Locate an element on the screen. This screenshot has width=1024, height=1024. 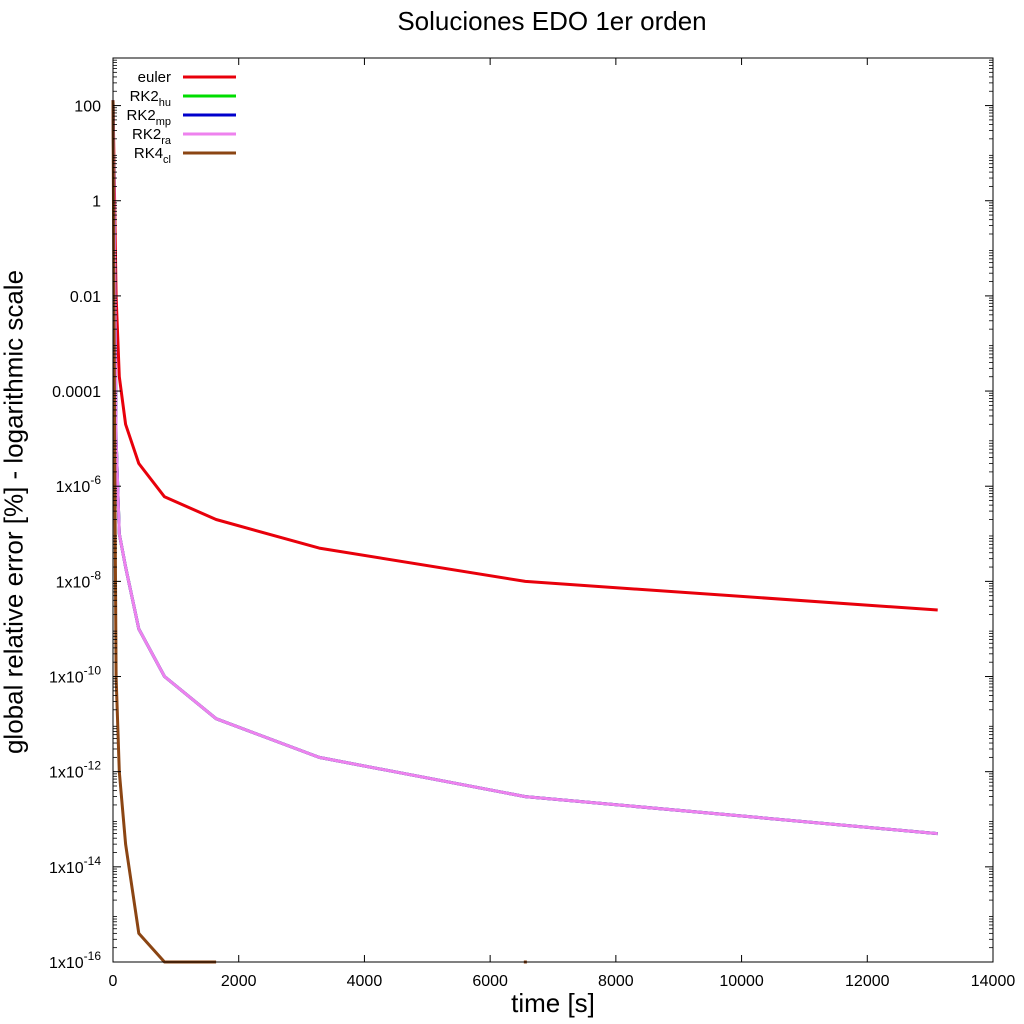
y-tick-label: 0.0001 is located at coordinates (76, 392).